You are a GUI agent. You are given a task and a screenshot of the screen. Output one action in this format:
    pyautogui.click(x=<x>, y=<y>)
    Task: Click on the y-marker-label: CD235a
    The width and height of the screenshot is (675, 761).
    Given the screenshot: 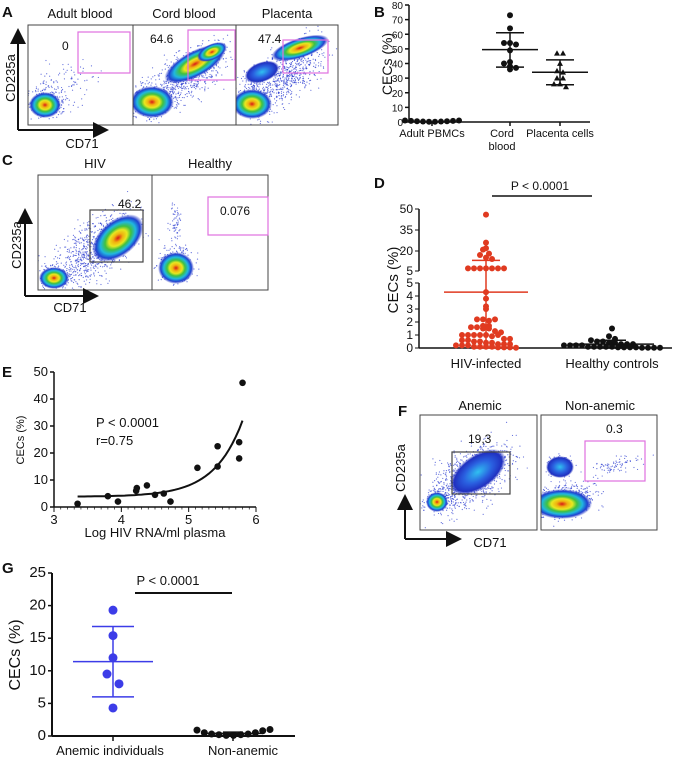 What is the action you would take?
    pyautogui.click(x=16, y=244)
    